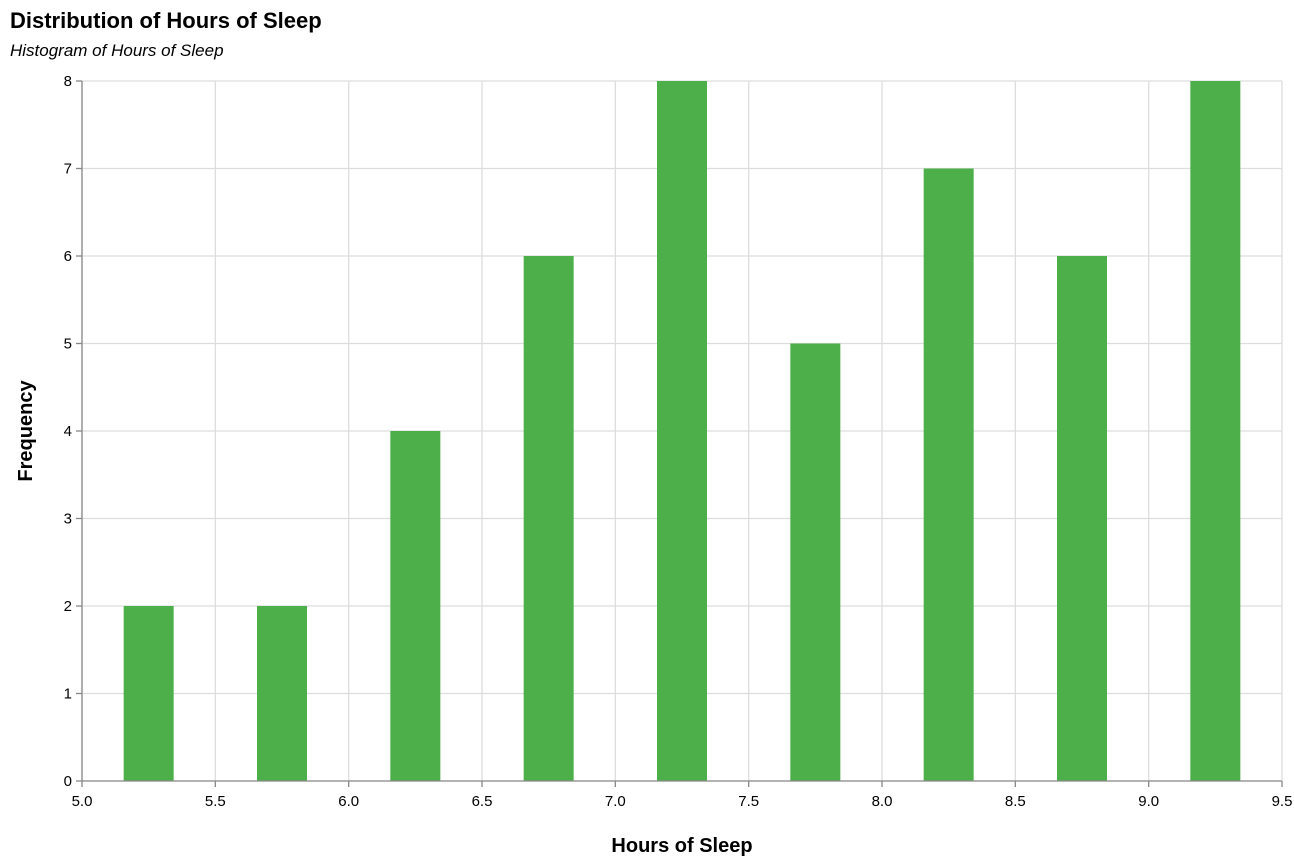 Image resolution: width=1294 pixels, height=866 pixels. Describe the element at coordinates (68, 694) in the screenshot. I see `y-tick-label: 1` at that location.